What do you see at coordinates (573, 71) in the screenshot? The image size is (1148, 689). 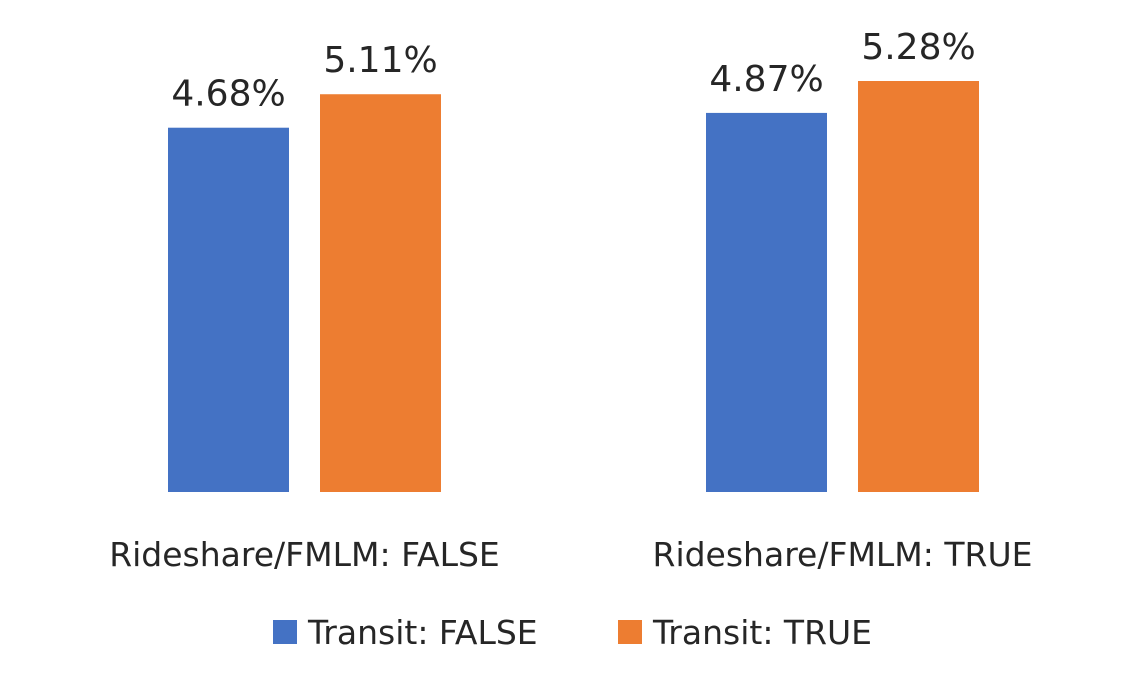 I see `data-labels-layer: 4.68% 5.11% 4.87% 5.28%` at bounding box center [573, 71].